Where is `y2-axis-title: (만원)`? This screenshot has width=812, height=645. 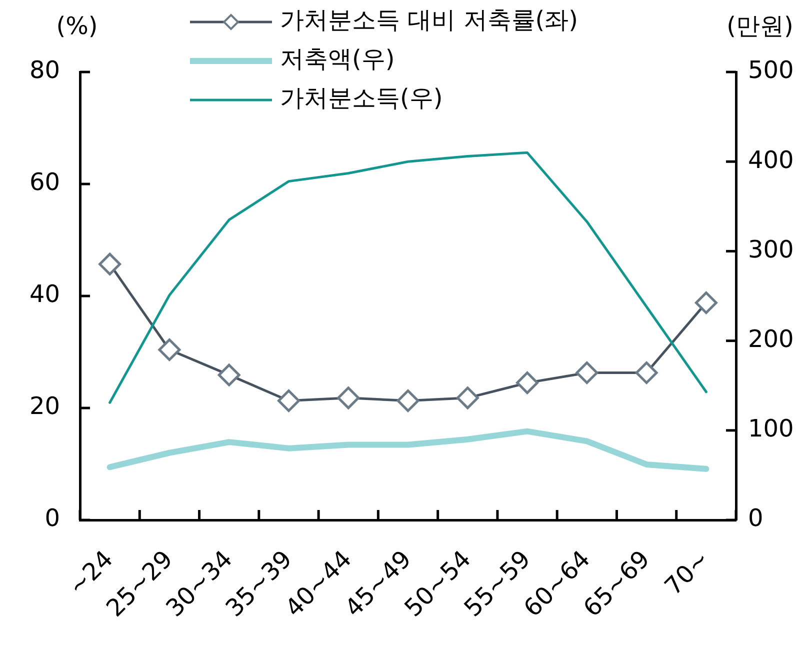
y2-axis-title: (만원) is located at coordinates (760, 26).